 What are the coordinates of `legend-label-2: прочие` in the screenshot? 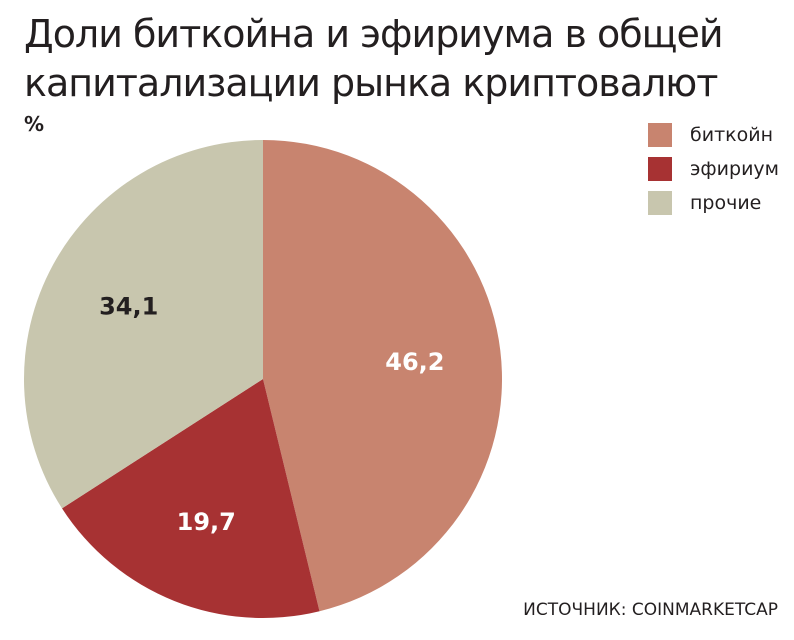 It's located at (726, 203).